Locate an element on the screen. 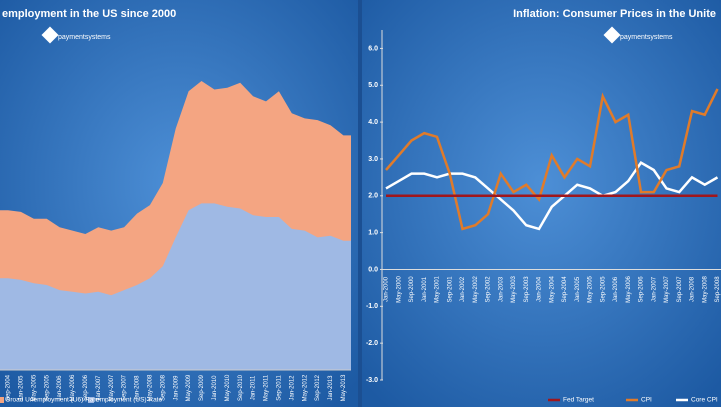 The image size is (721, 407). chart-title: Inflation: Consumer Prices in the Unite is located at coordinates (614, 14).